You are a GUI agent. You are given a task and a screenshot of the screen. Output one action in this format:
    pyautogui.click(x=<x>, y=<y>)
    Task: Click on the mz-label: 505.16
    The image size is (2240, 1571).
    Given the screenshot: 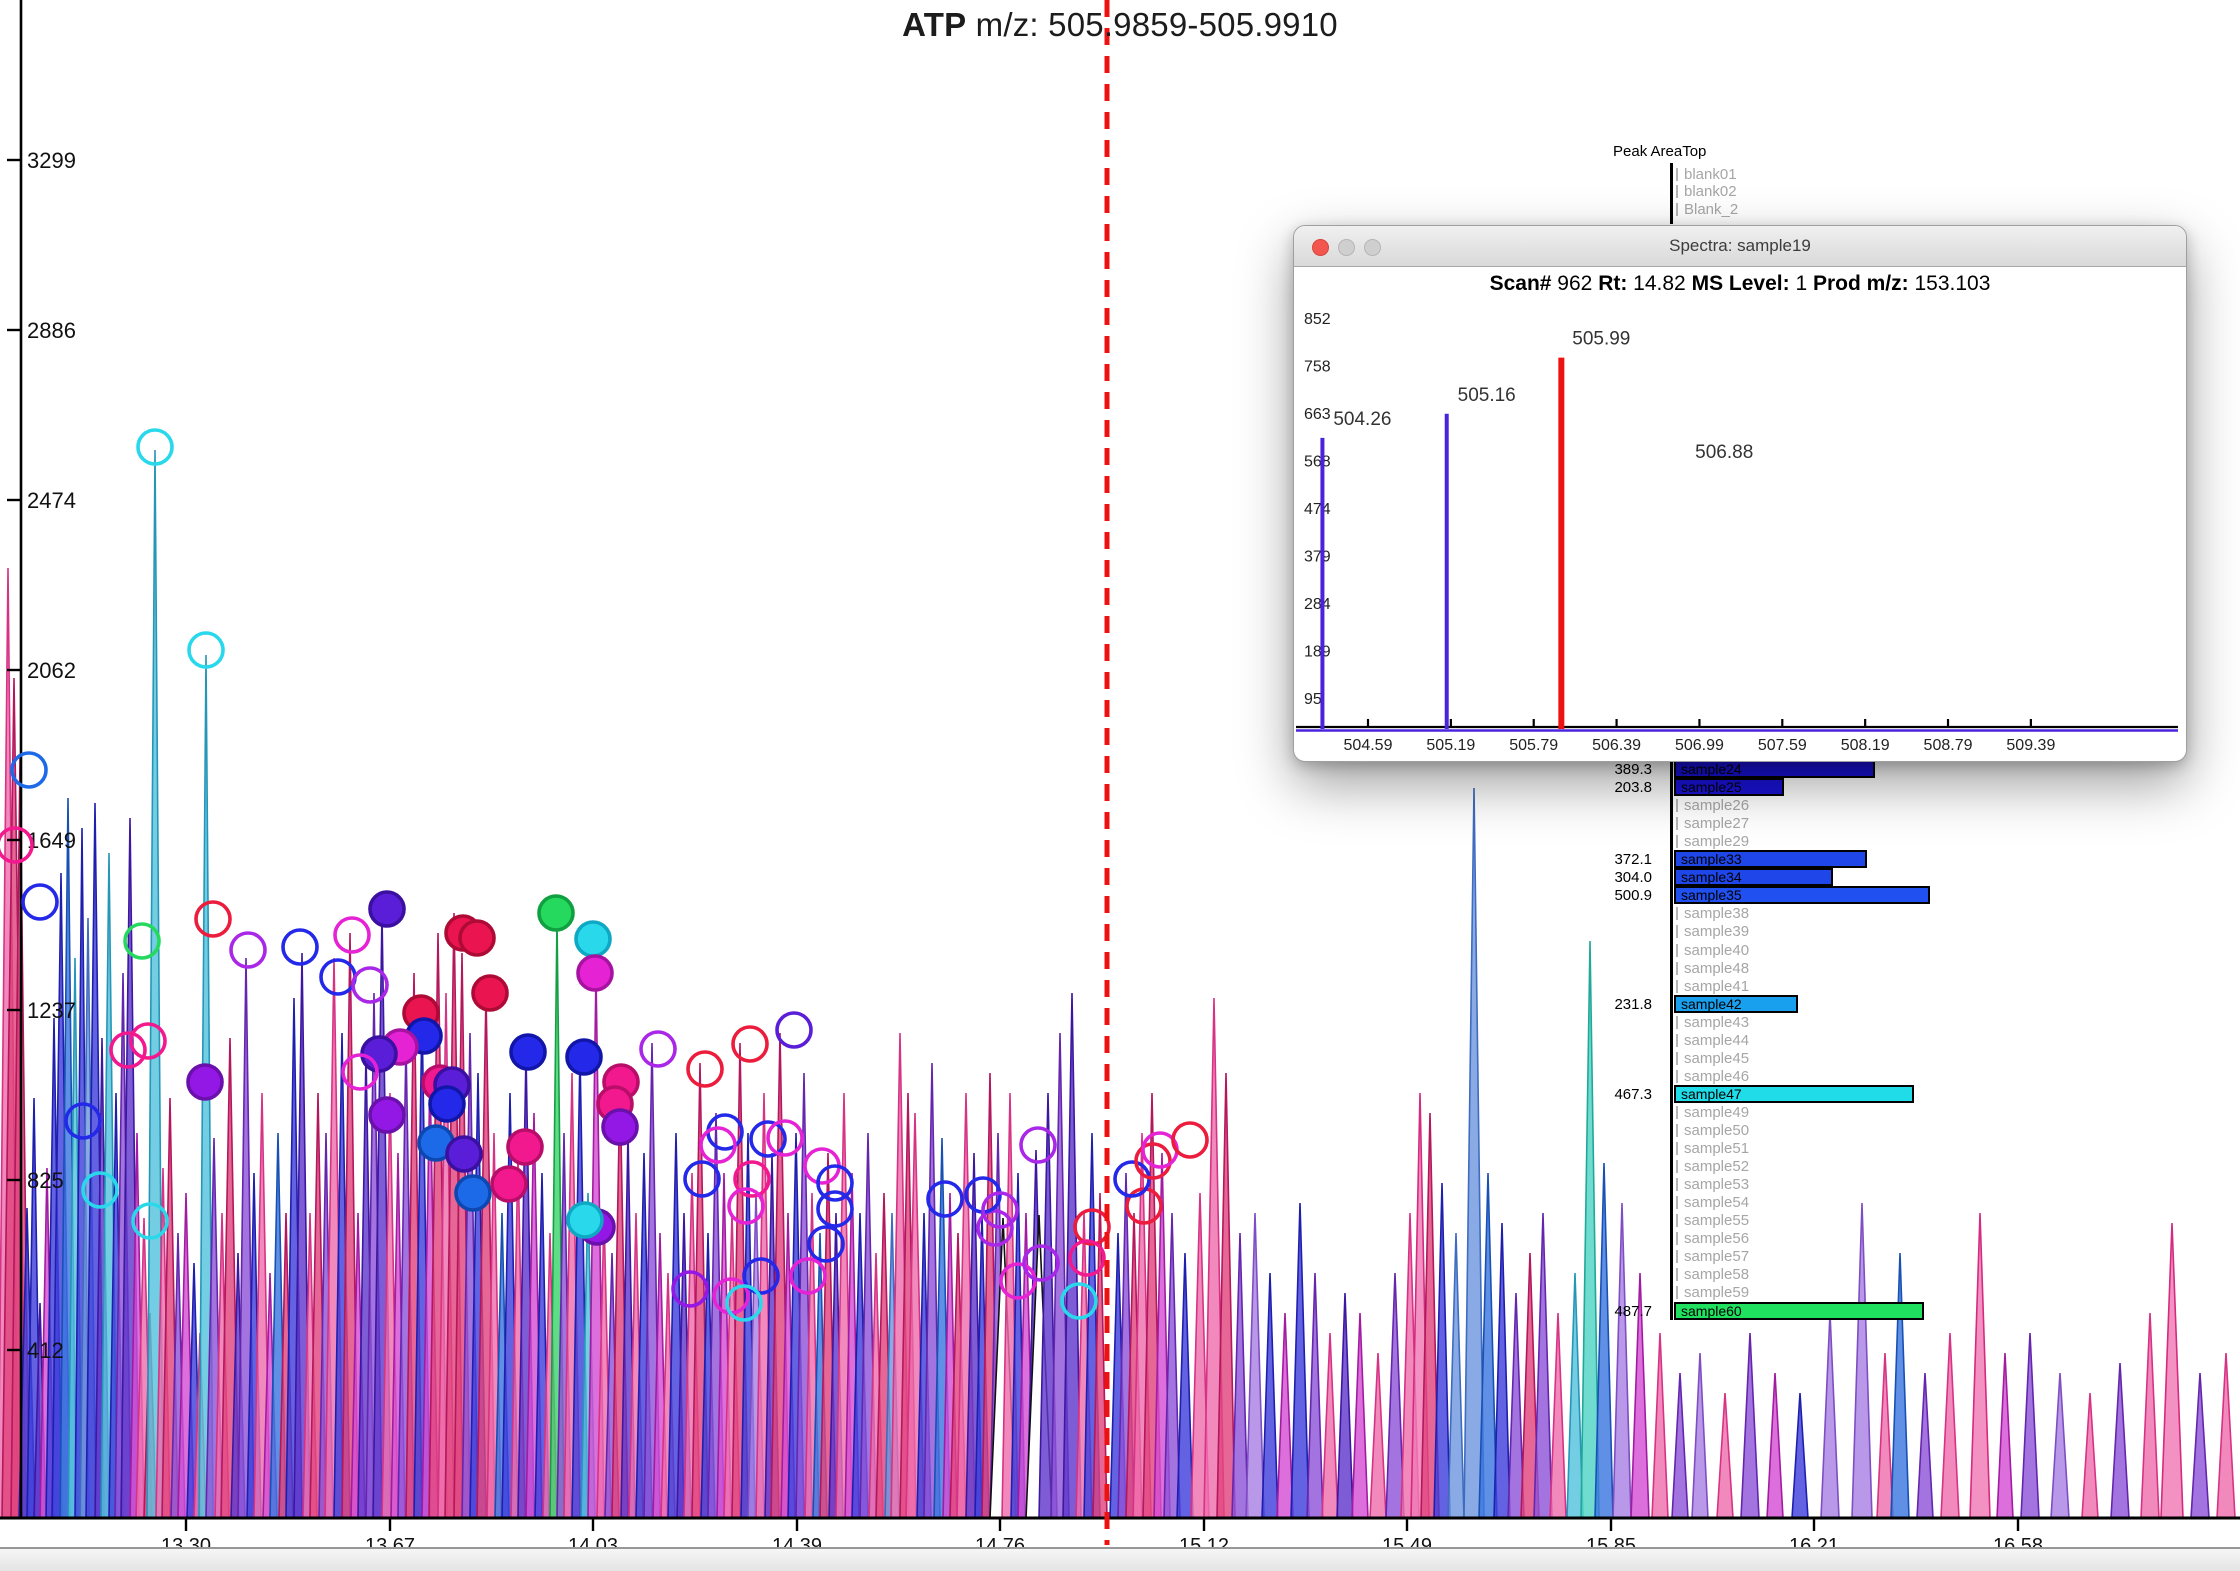 What is the action you would take?
    pyautogui.click(x=1487, y=395)
    